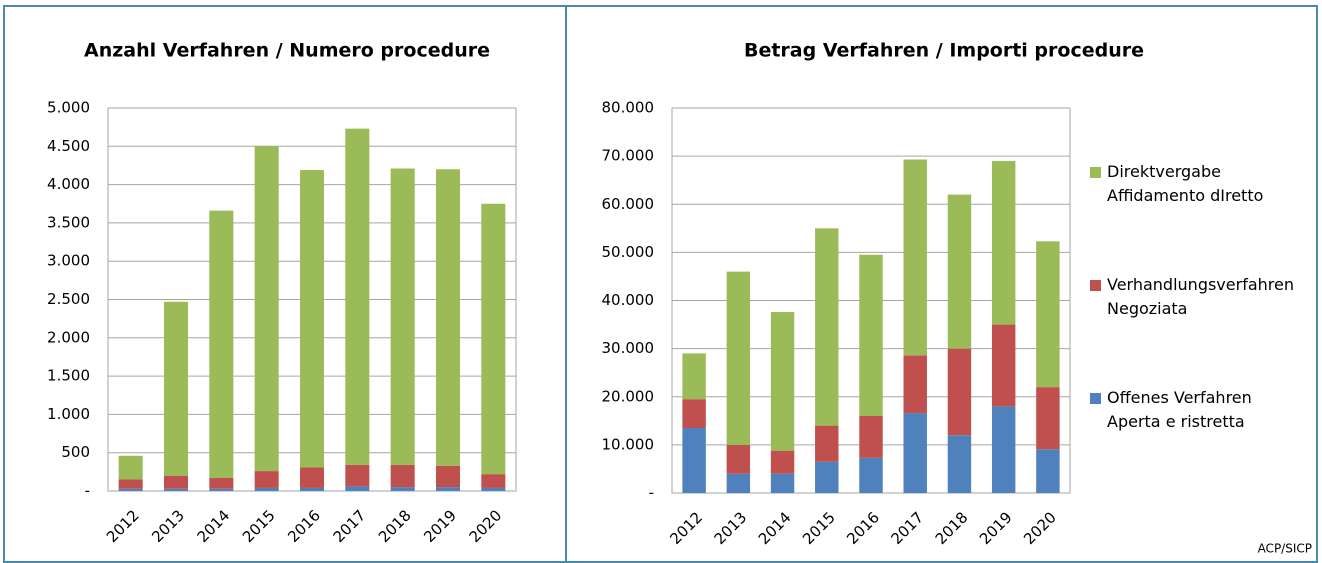  I want to click on y-tick-label: 2.000, so click(68, 337).